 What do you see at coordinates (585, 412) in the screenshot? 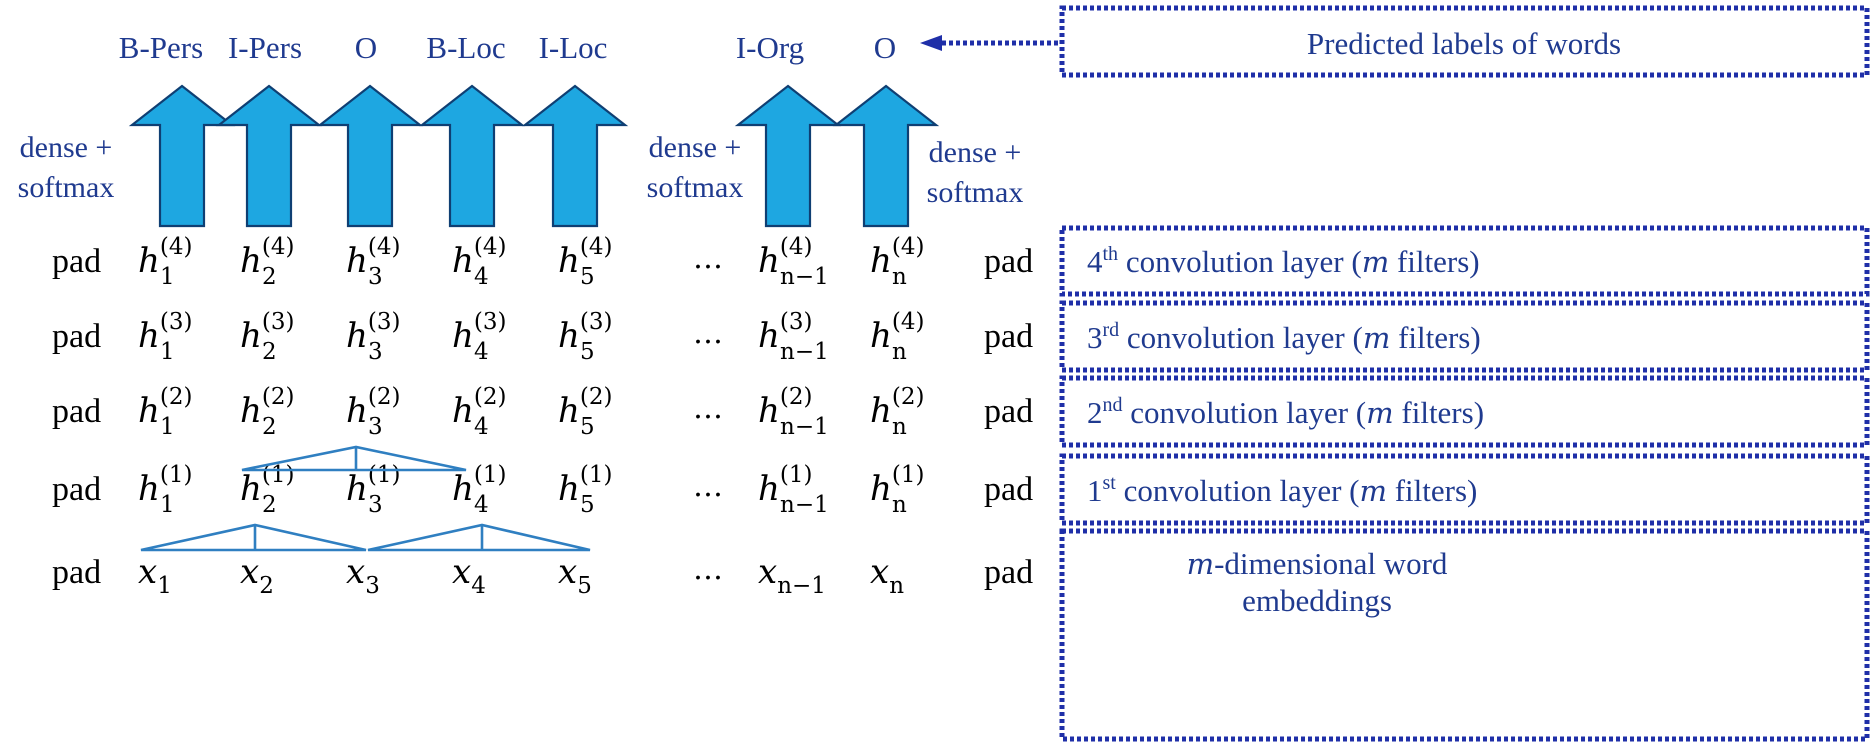
I see `h2-symbol-5: h(2) 5` at bounding box center [585, 412].